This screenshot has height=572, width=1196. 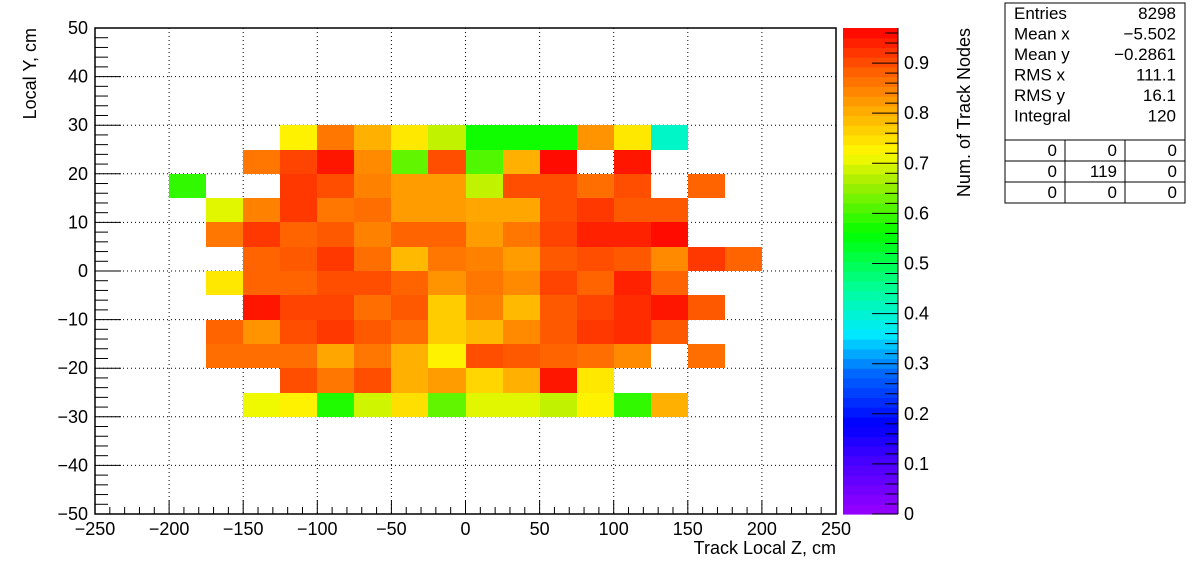 I want to click on x-tick-label: 150, so click(x=688, y=529).